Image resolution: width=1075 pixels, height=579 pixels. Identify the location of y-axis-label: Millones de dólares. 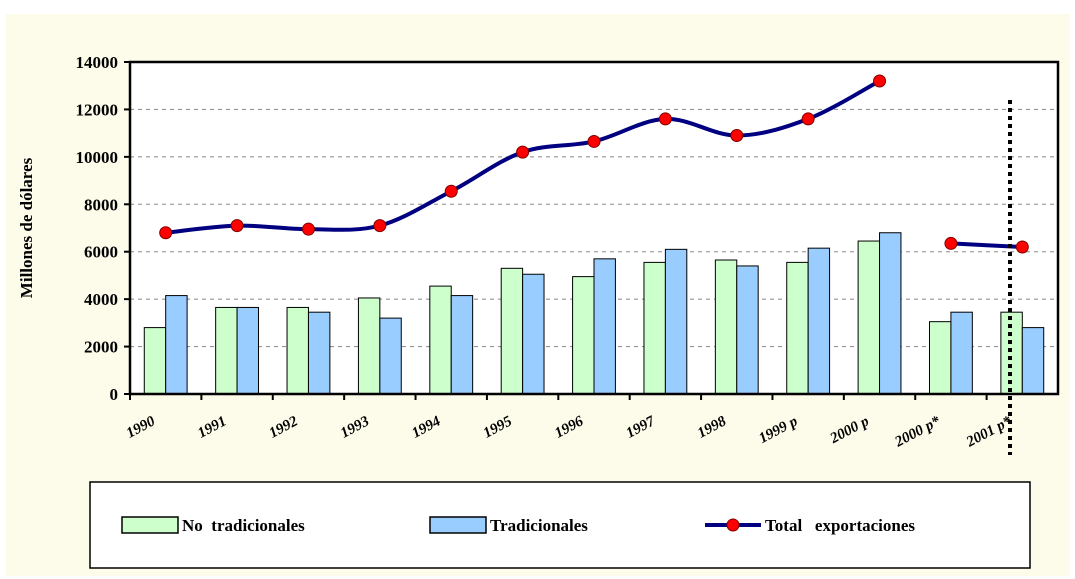
(26, 227).